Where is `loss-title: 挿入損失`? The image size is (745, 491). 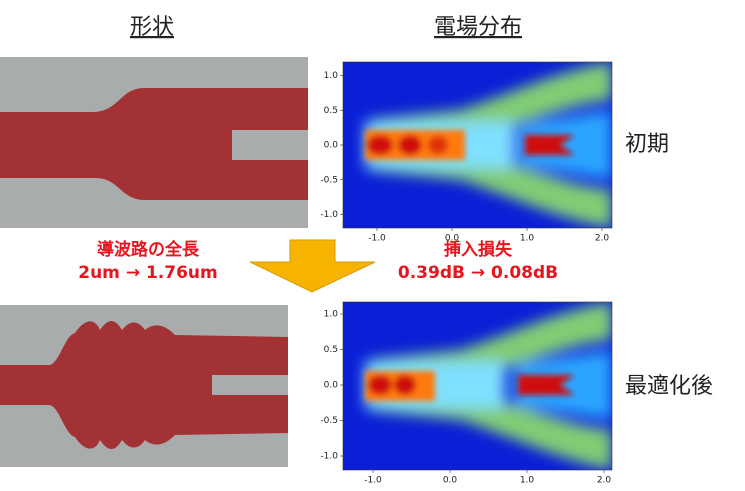 loss-title: 挿入損失 is located at coordinates (478, 249).